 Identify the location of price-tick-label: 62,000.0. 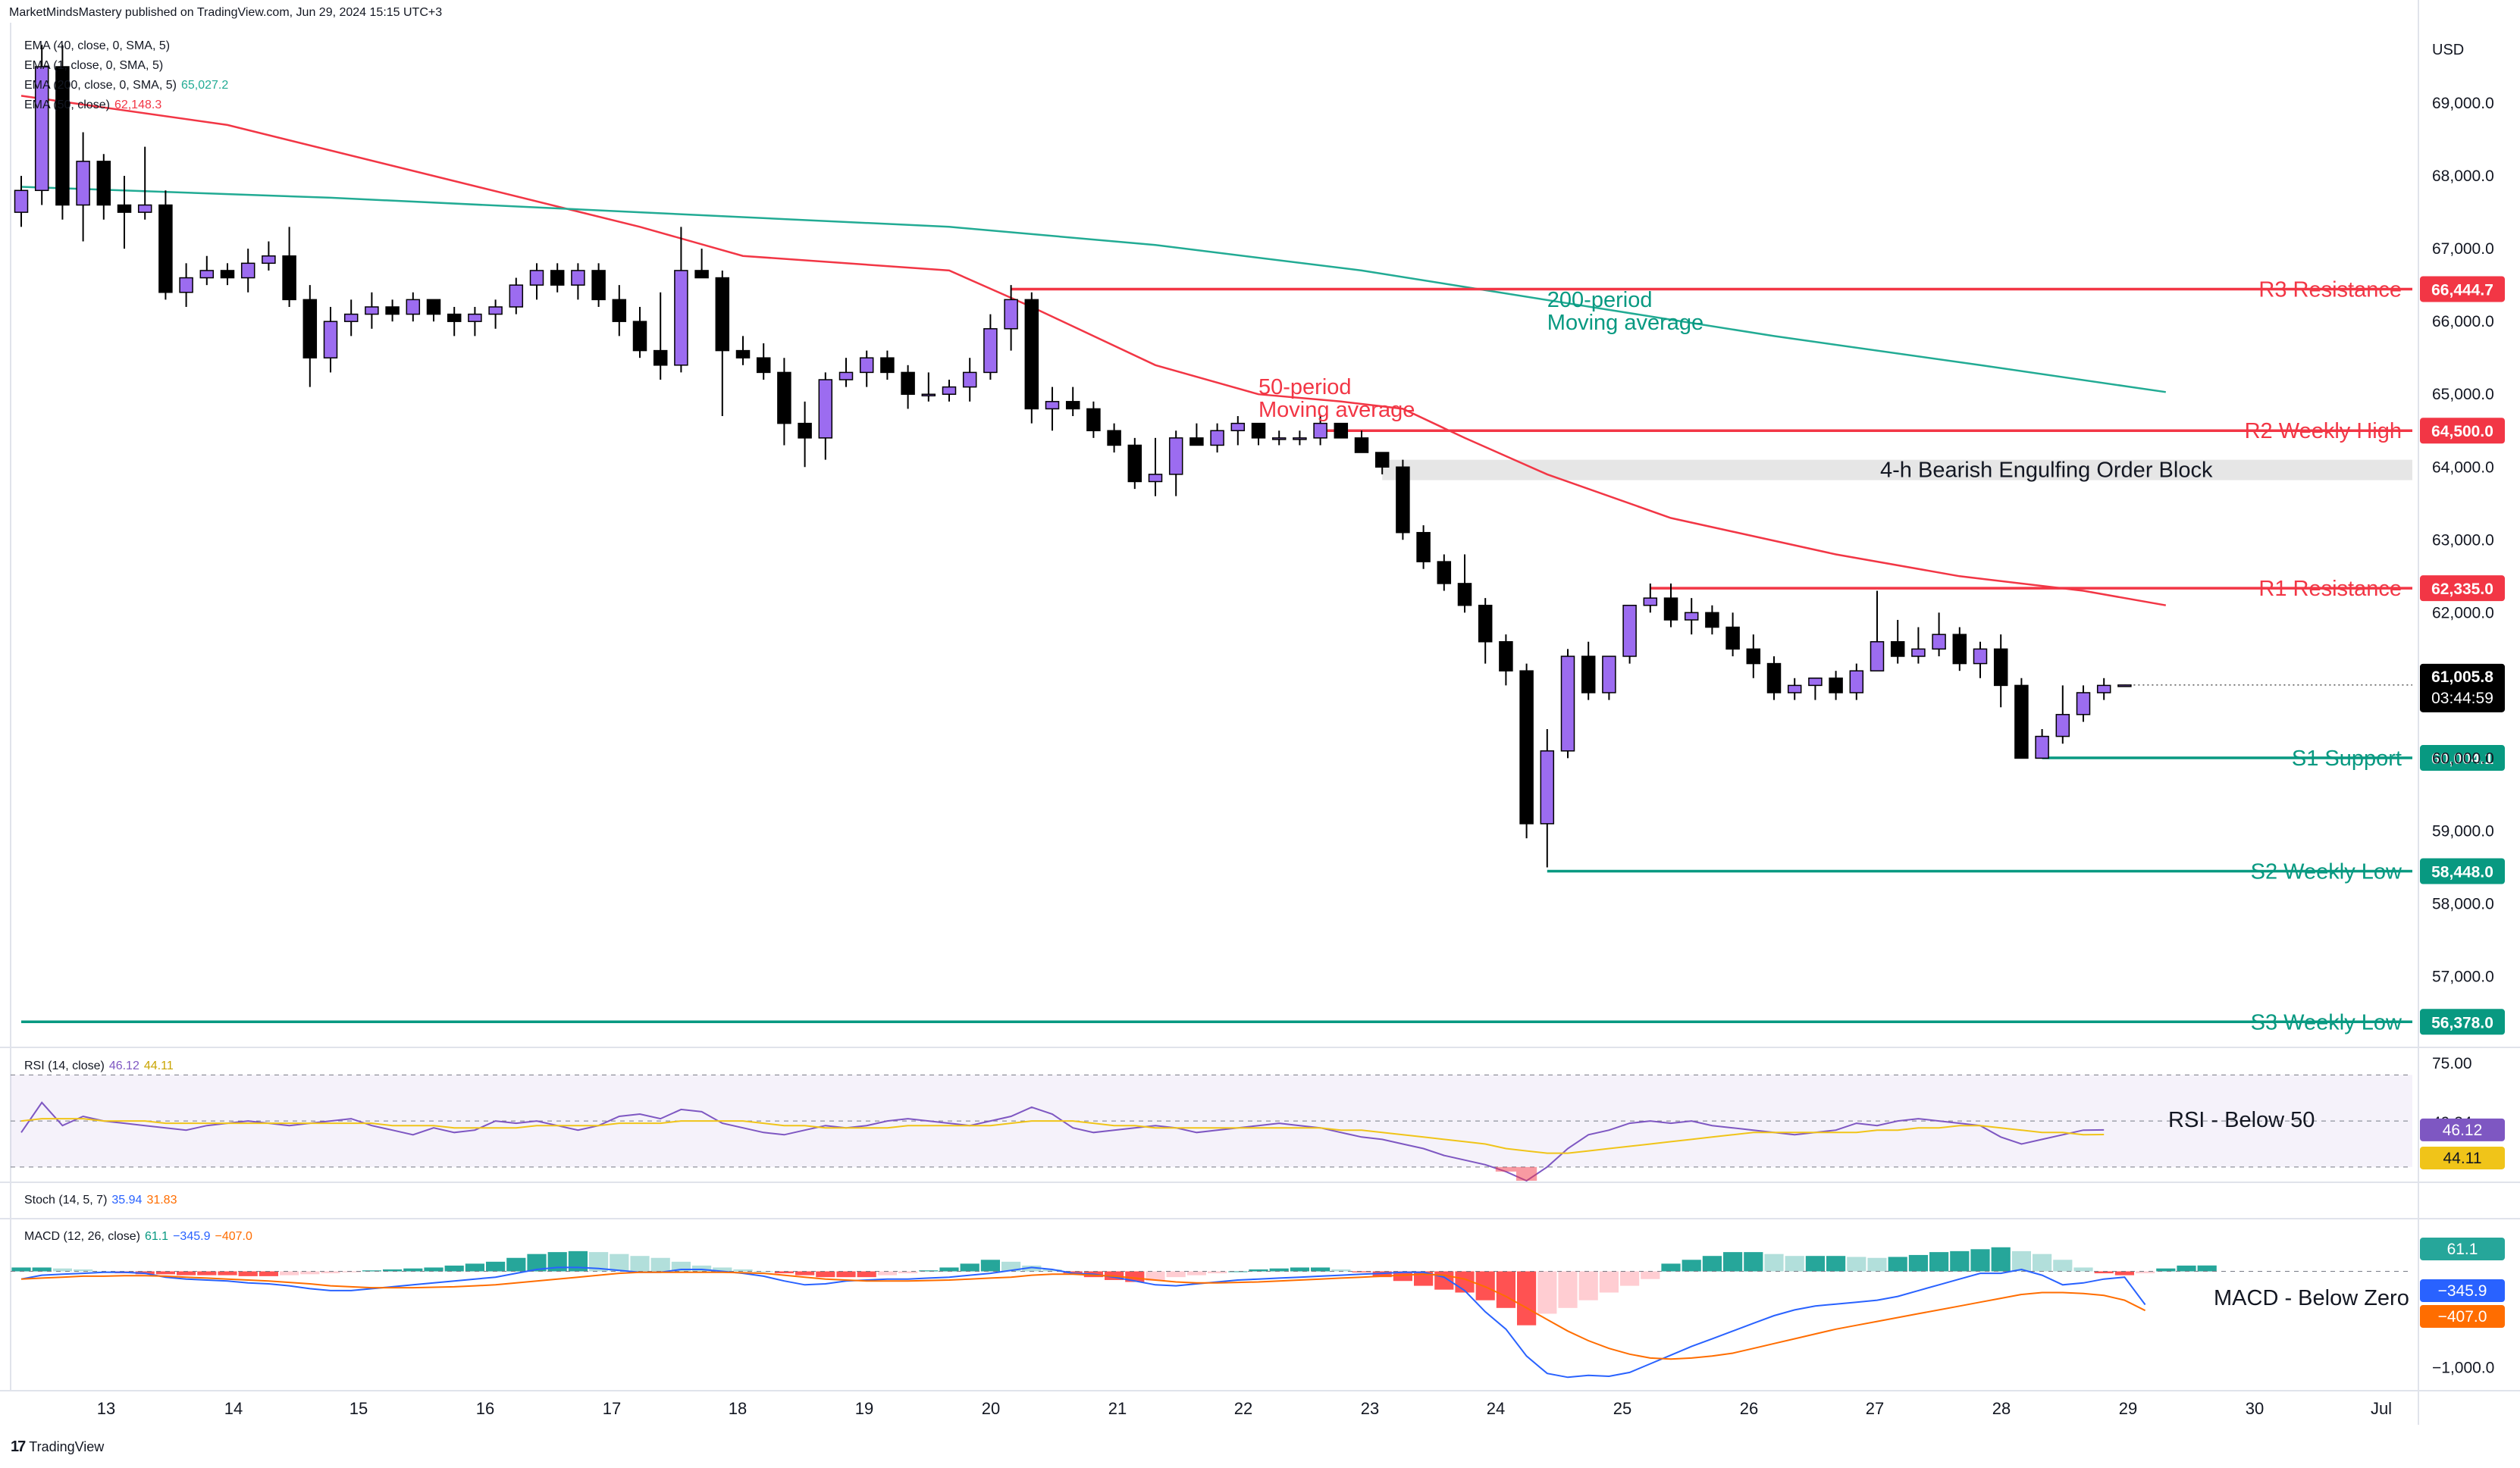
(2463, 612).